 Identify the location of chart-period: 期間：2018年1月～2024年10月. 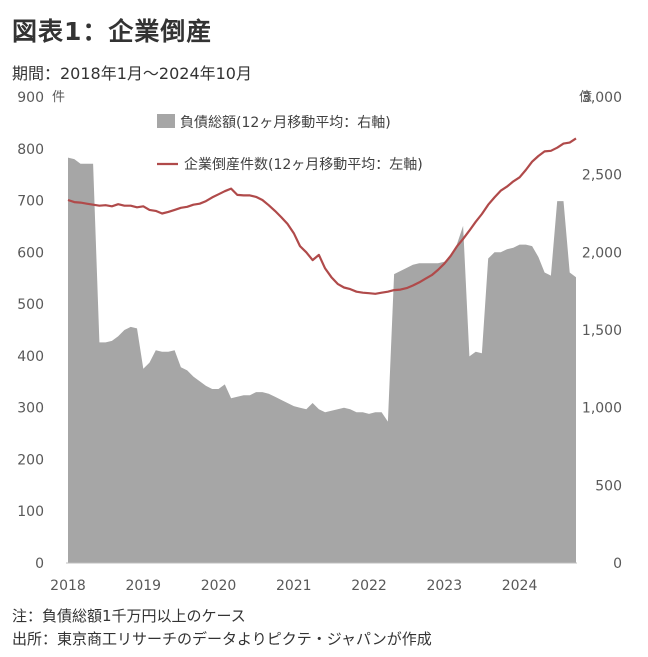
(132, 73).